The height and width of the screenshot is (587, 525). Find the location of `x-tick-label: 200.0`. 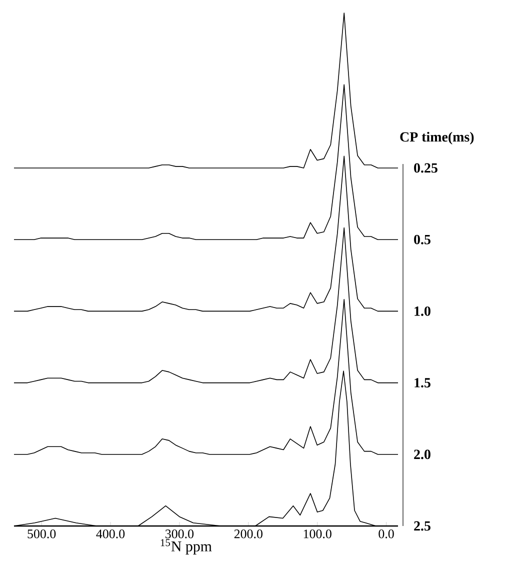

x-tick-label: 200.0 is located at coordinates (248, 534).